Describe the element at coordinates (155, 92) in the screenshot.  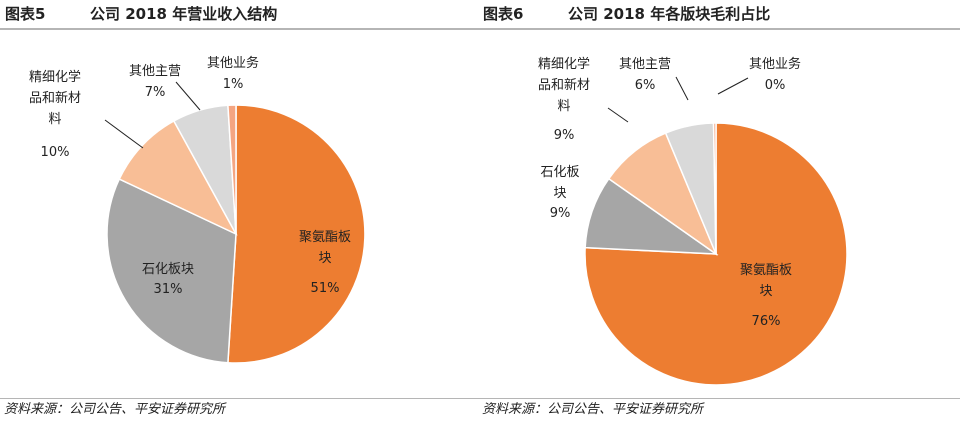
I see `slice-percent-label: 7%` at that location.